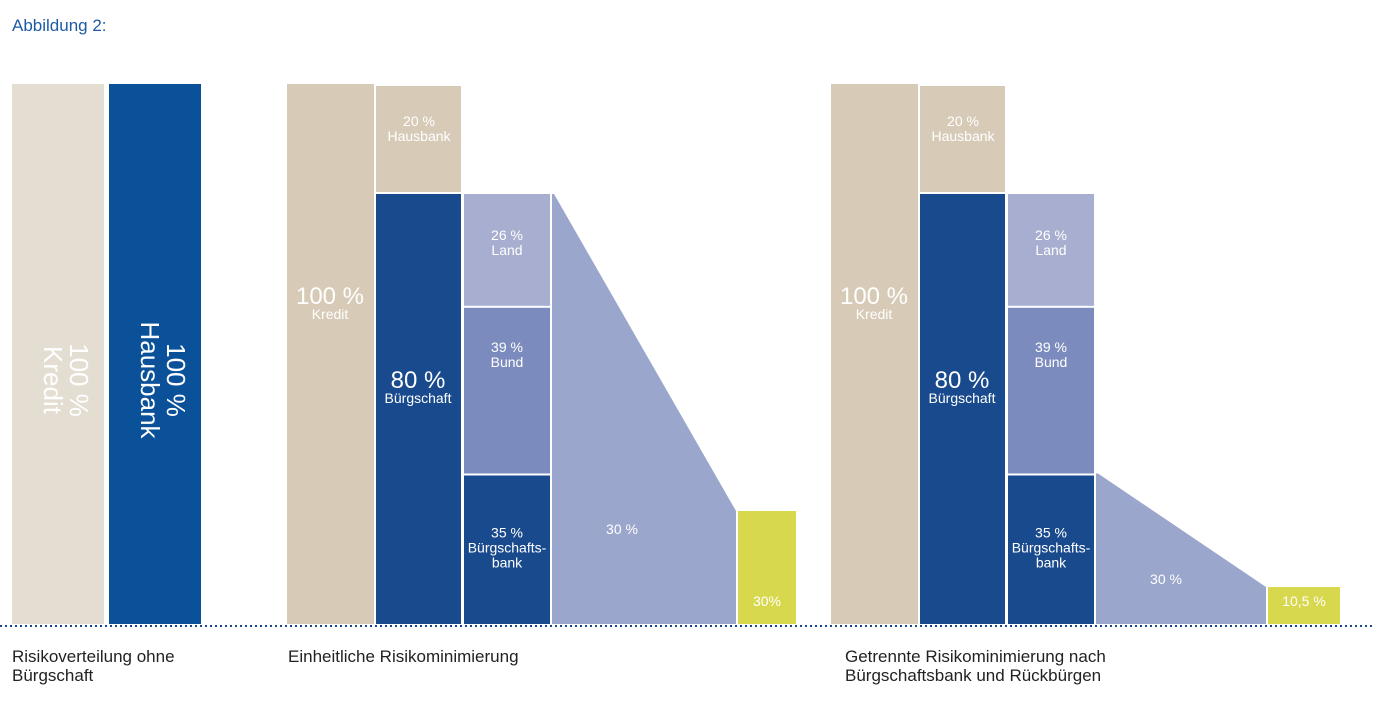 The width and height of the screenshot is (1373, 712). I want to click on p3-label-land: 26 % Land, so click(1051, 242).